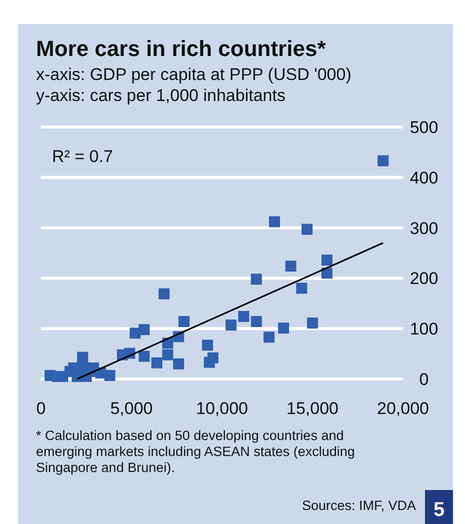  Describe the element at coordinates (424, 379) in the screenshot. I see `y-tick-label: 0` at that location.